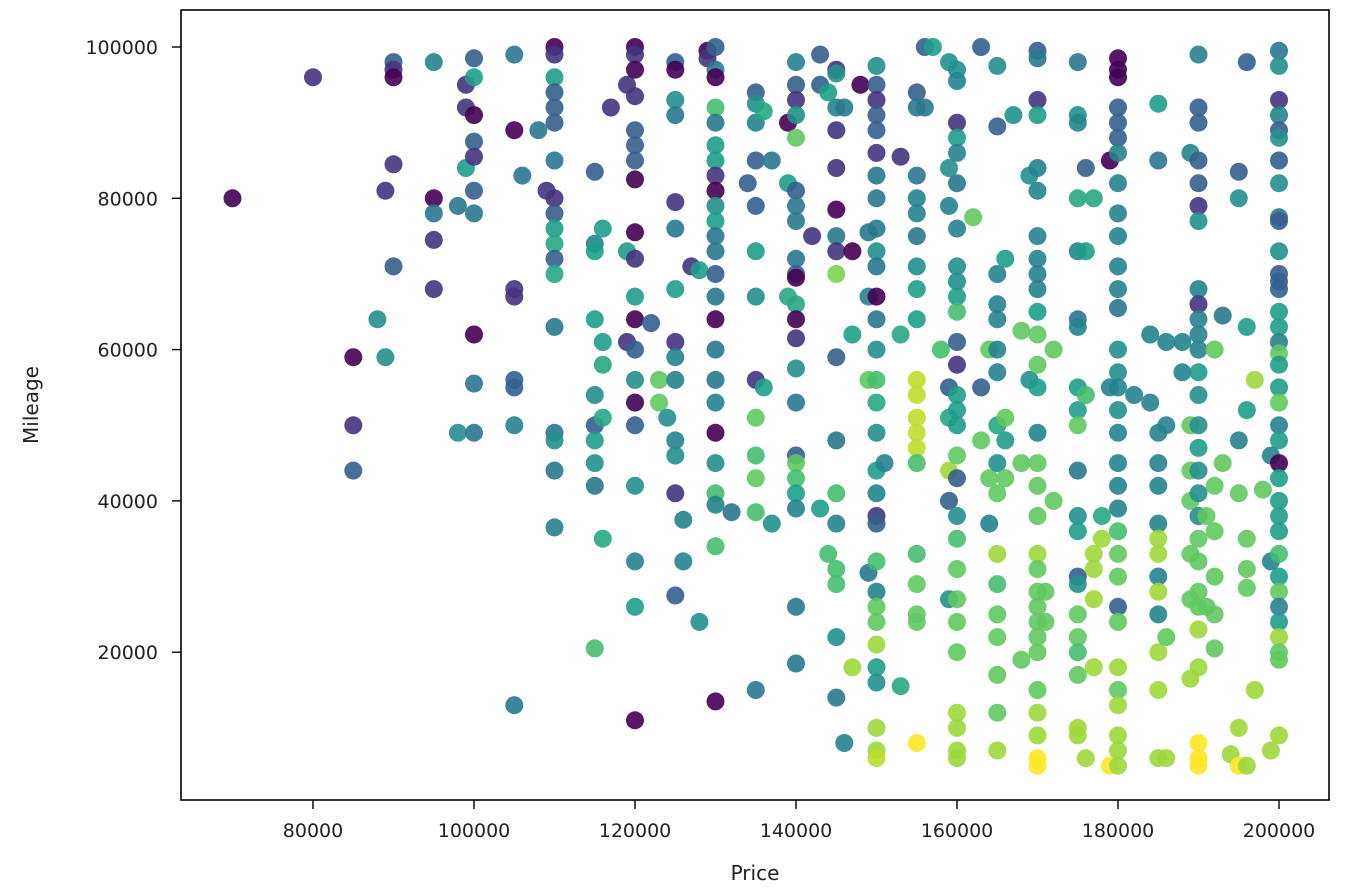 This screenshot has width=1356, height=892. What do you see at coordinates (1279, 831) in the screenshot?
I see `x-tick-label: 200000` at bounding box center [1279, 831].